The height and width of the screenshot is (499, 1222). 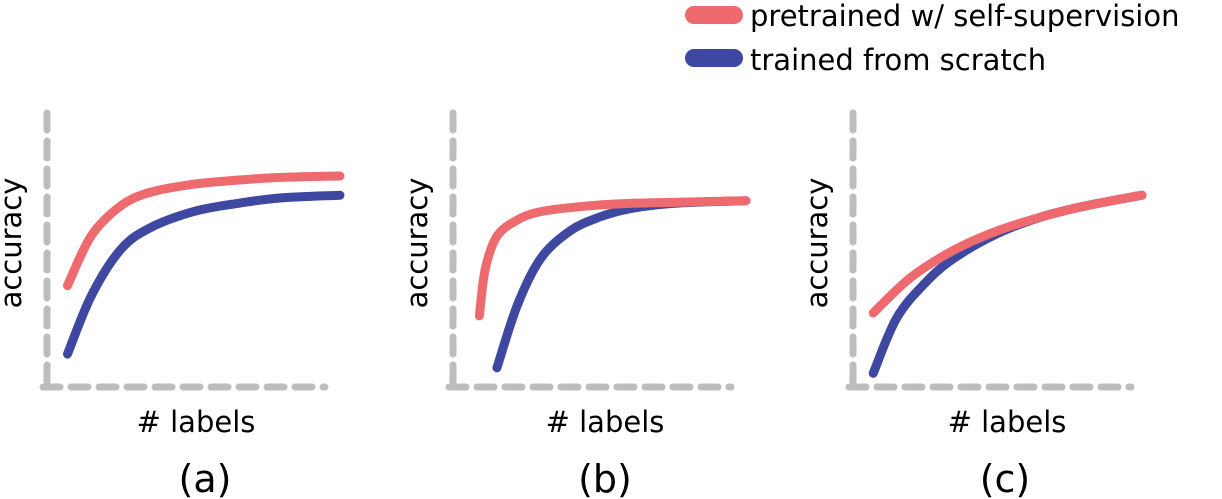 I want to click on panel-label: (b), so click(x=605, y=478).